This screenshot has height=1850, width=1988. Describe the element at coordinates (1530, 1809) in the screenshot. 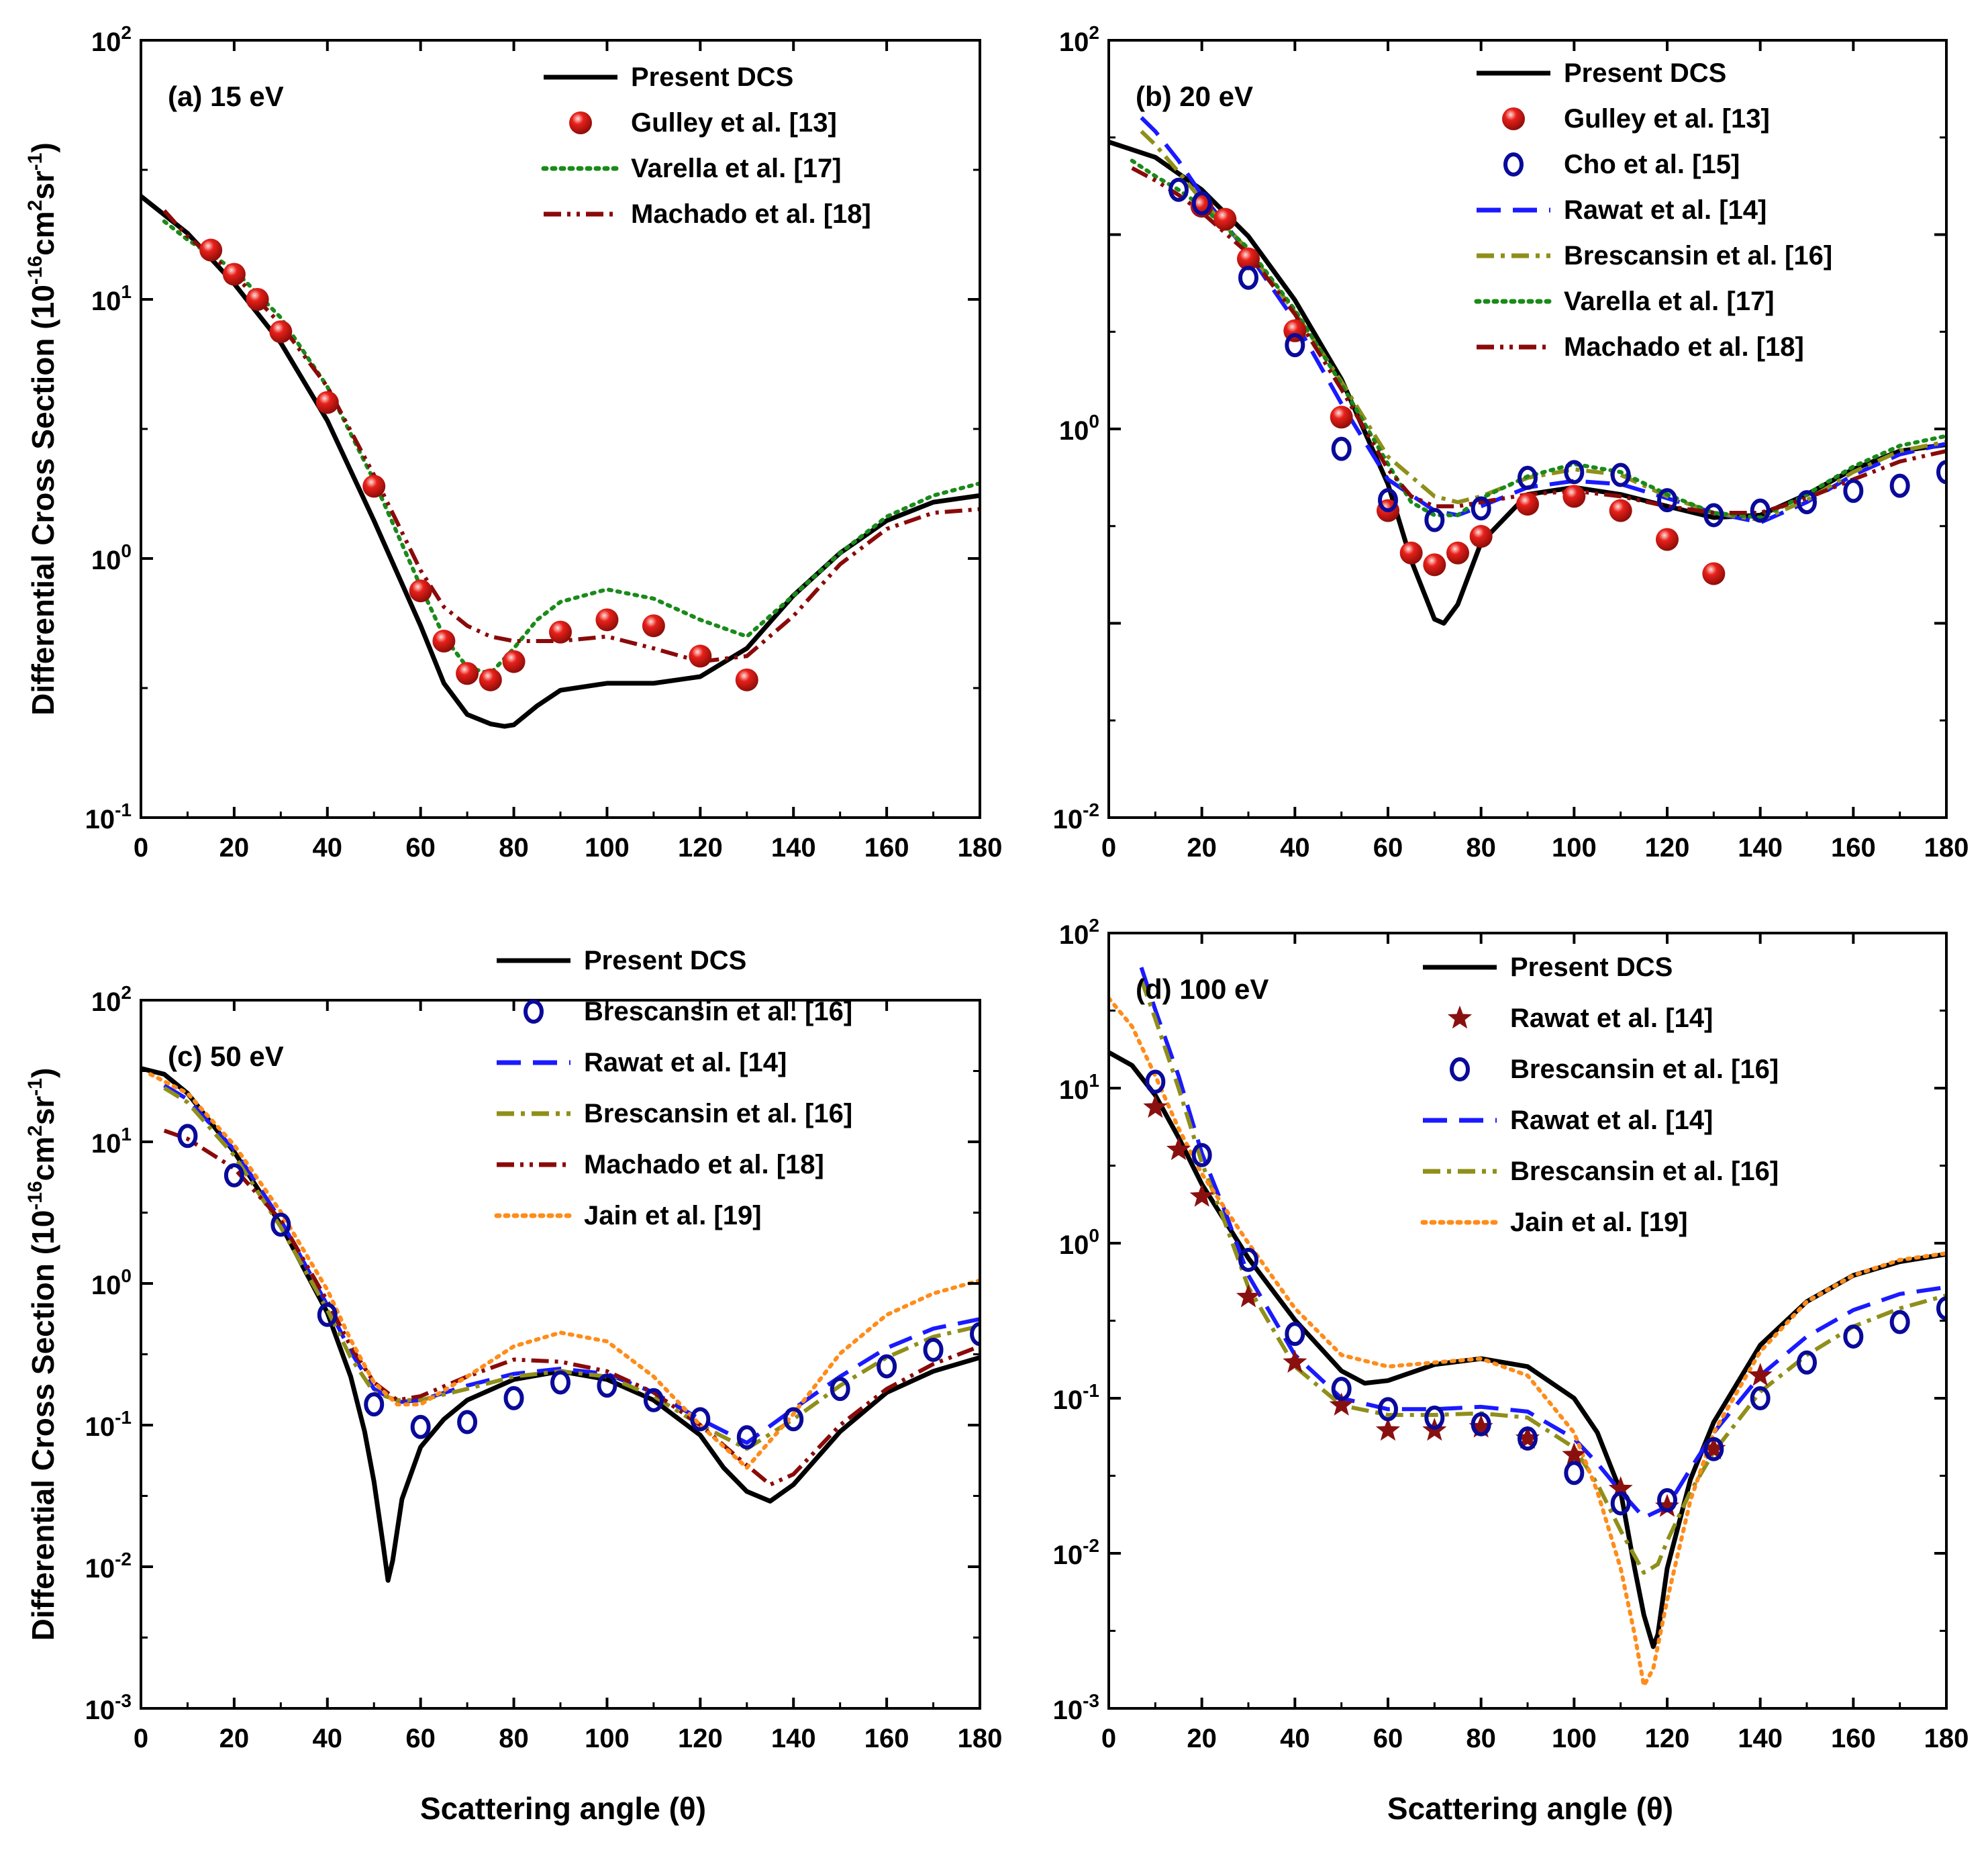

I see `x-axis-label-right: Scattering angle (θ)` at that location.